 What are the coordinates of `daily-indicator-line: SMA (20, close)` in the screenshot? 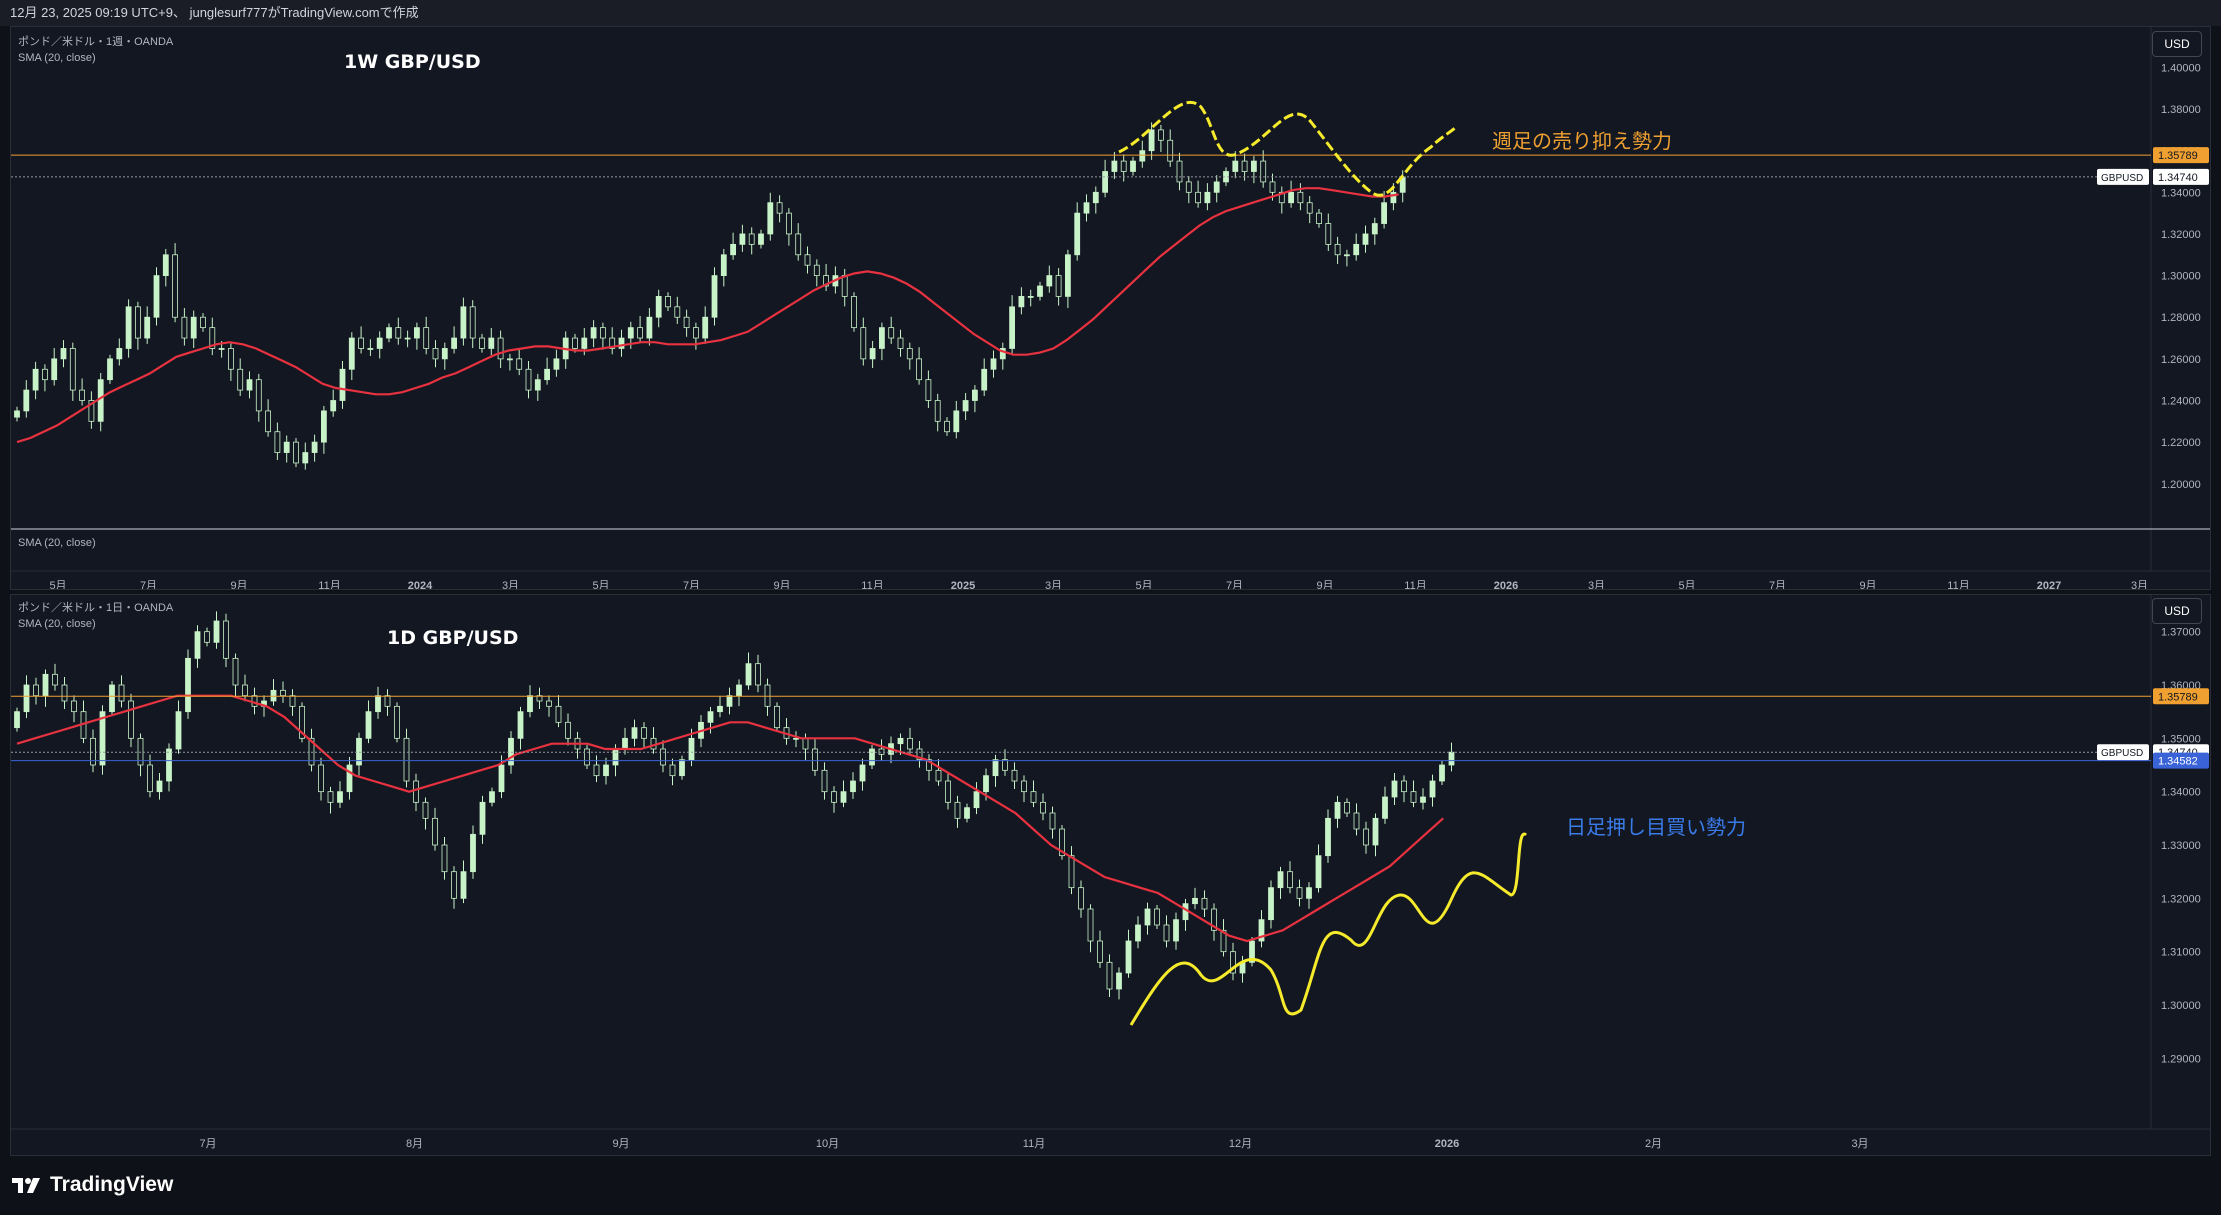 It's located at (57, 624).